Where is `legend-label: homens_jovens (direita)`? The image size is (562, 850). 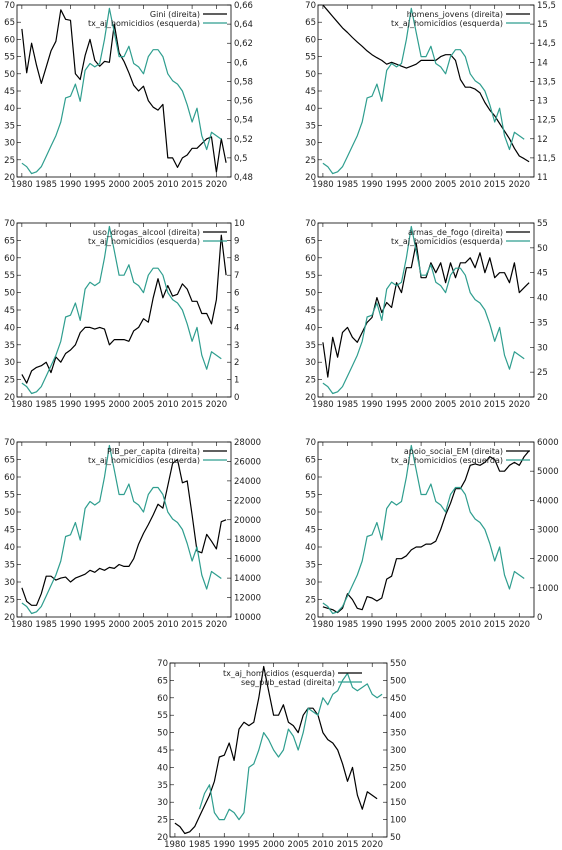
legend-label: homens_jovens (direita) is located at coordinates (455, 14).